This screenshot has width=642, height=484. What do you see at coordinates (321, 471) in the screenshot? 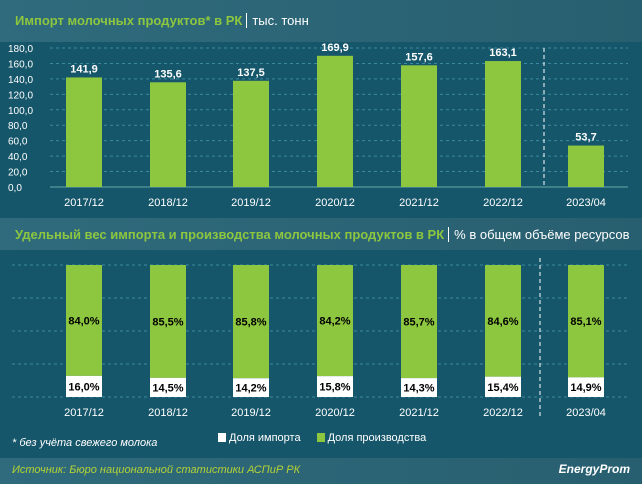
I see `footer-band` at bounding box center [321, 471].